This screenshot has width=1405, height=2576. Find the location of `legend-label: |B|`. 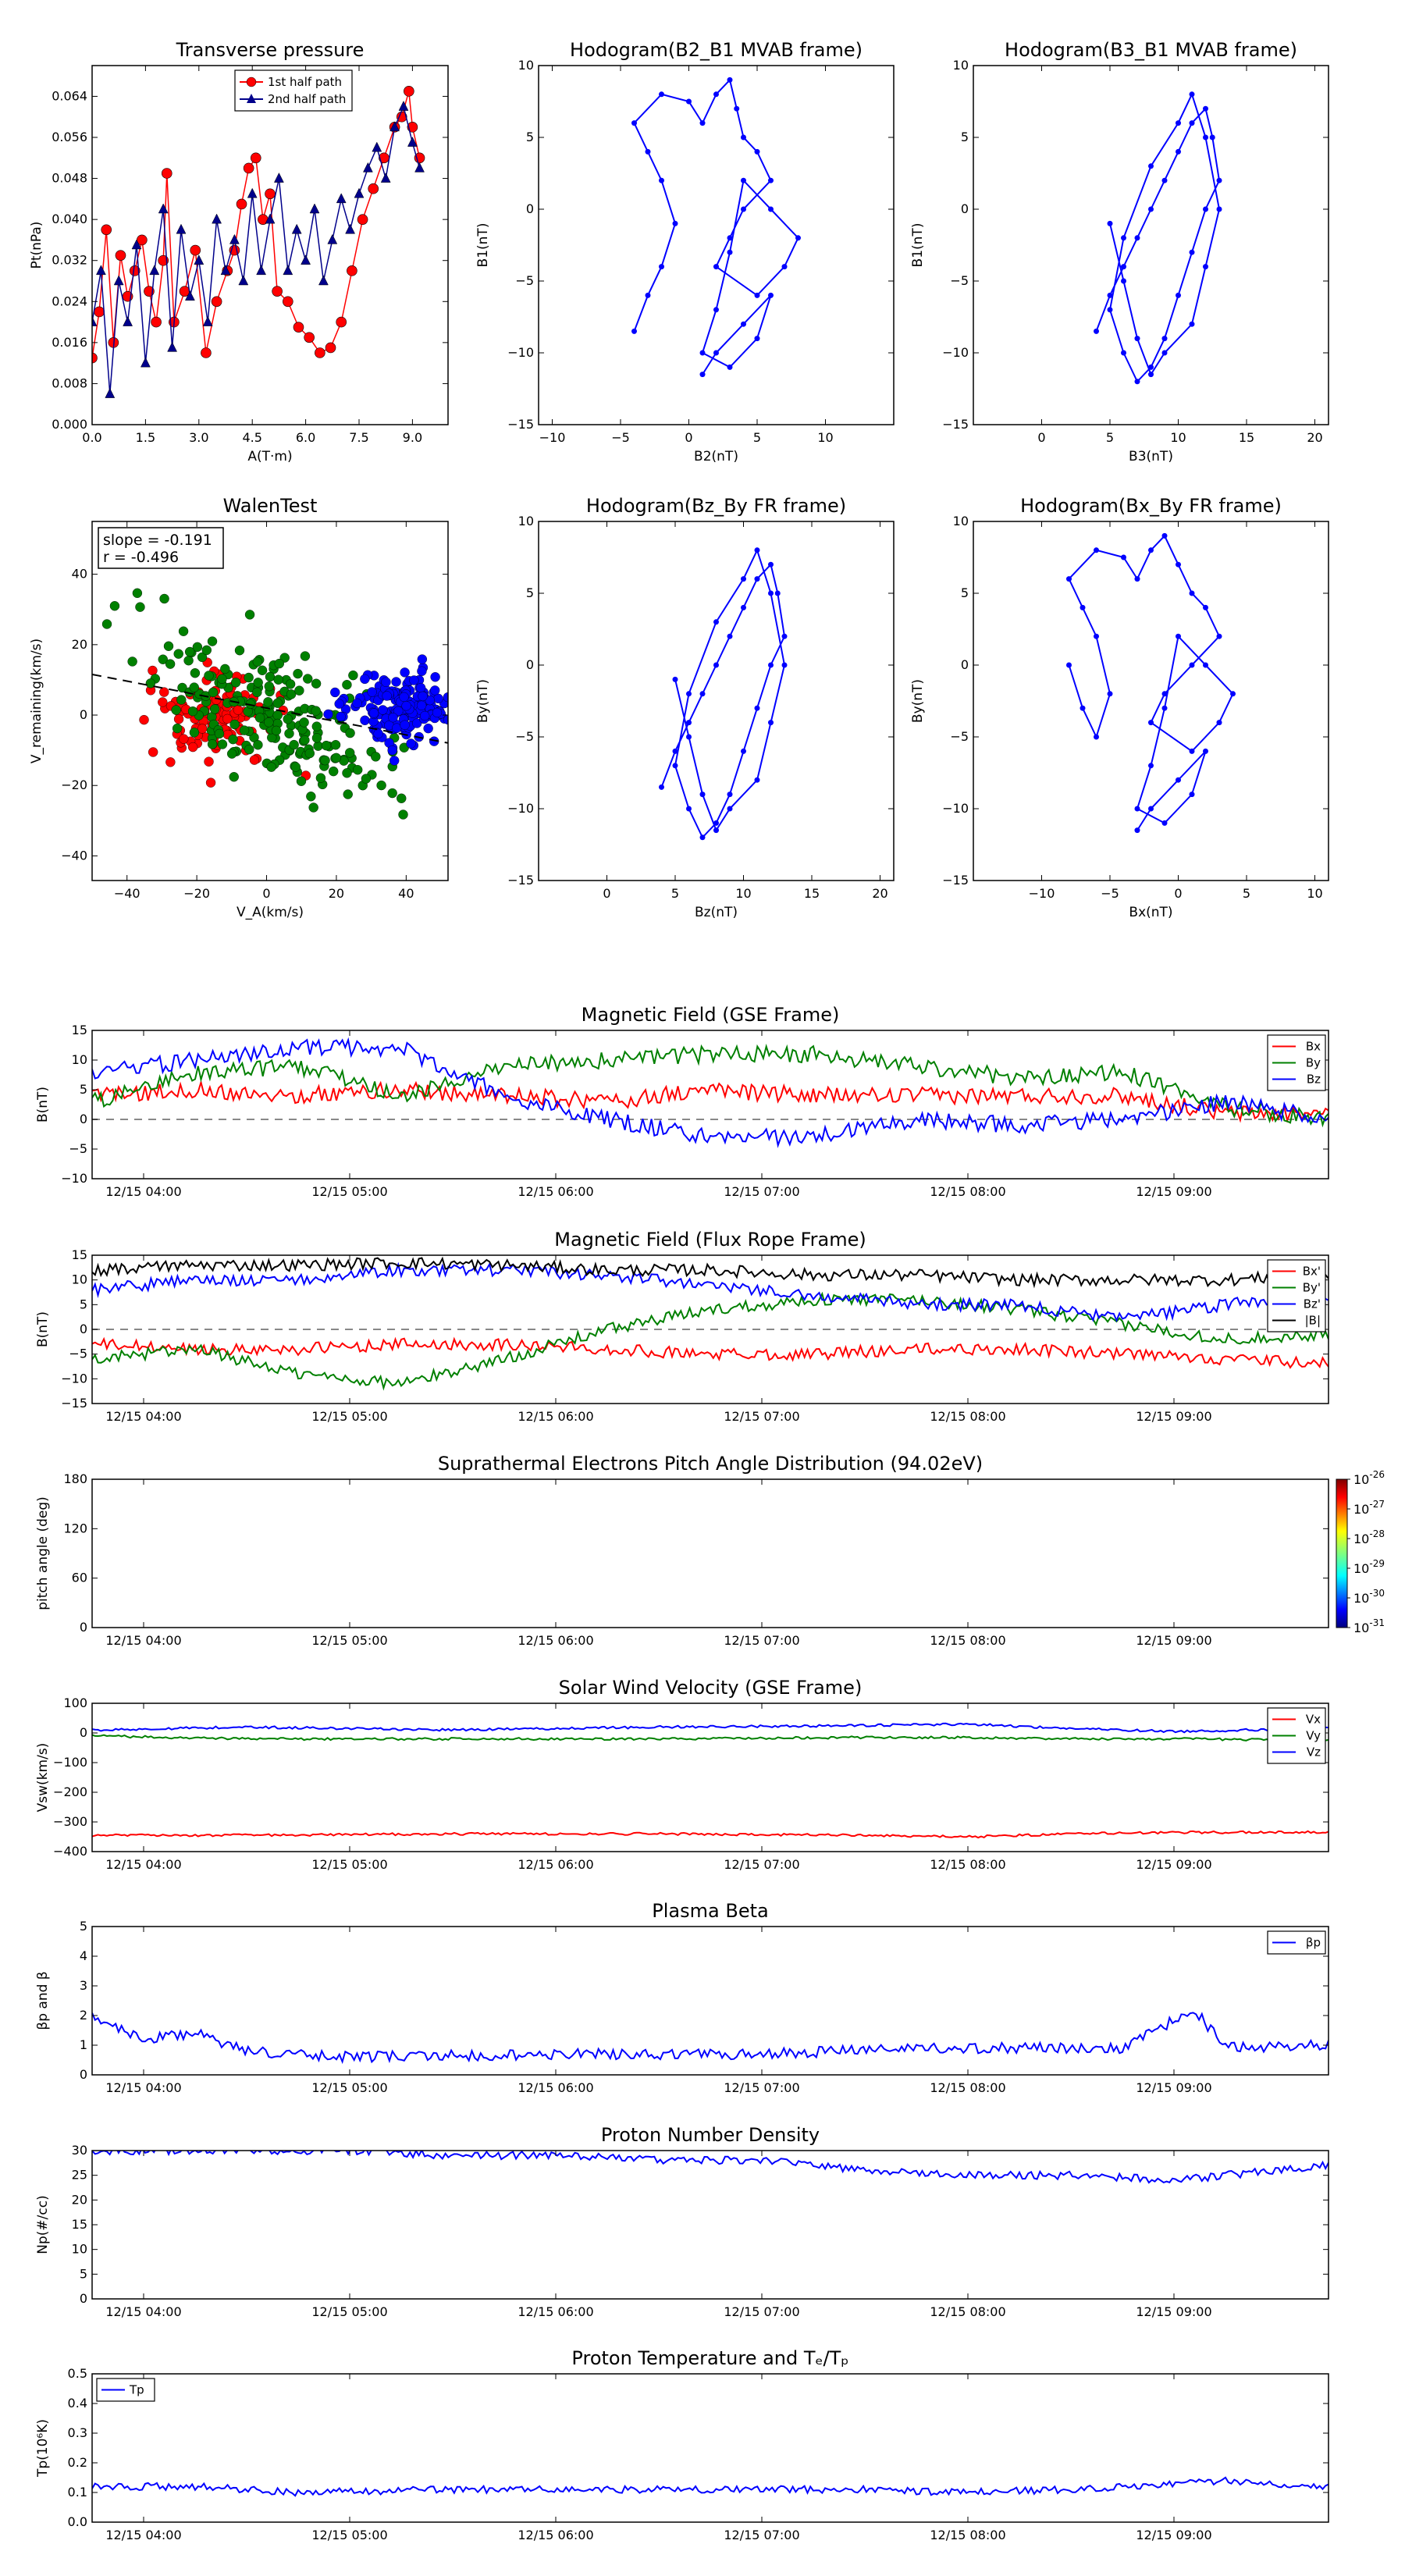

legend-label: |B| is located at coordinates (1313, 1321).